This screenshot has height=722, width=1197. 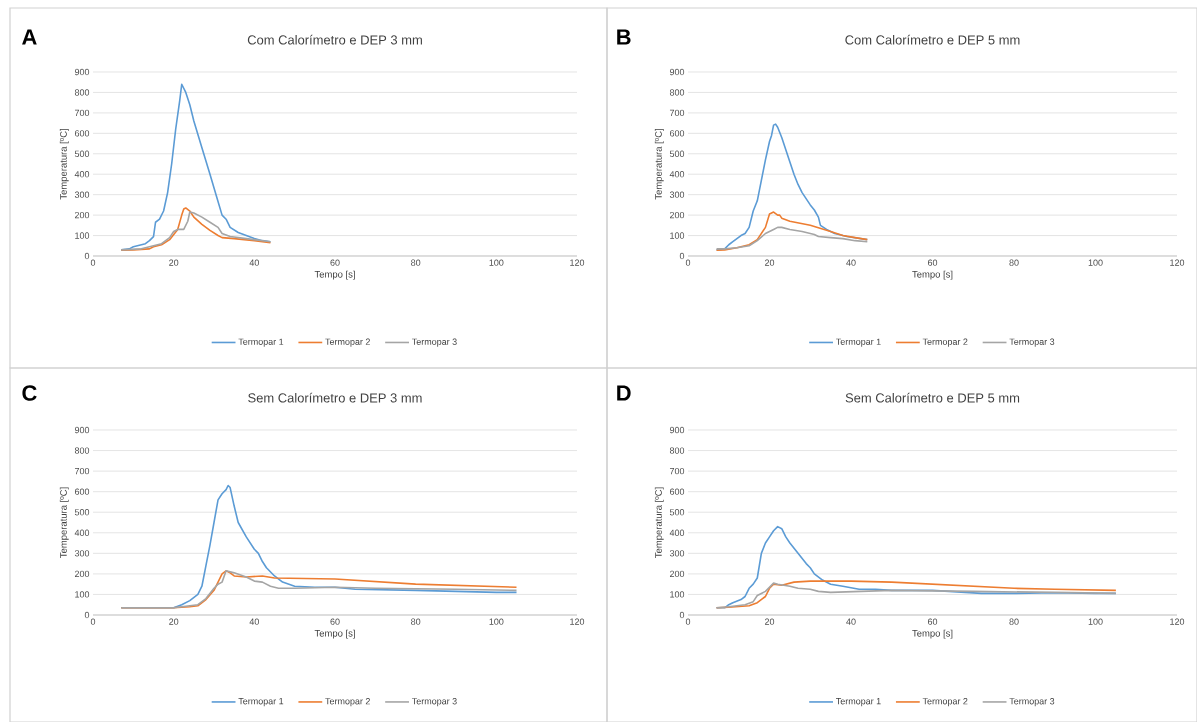 I want to click on text: D, so click(x=624, y=393).